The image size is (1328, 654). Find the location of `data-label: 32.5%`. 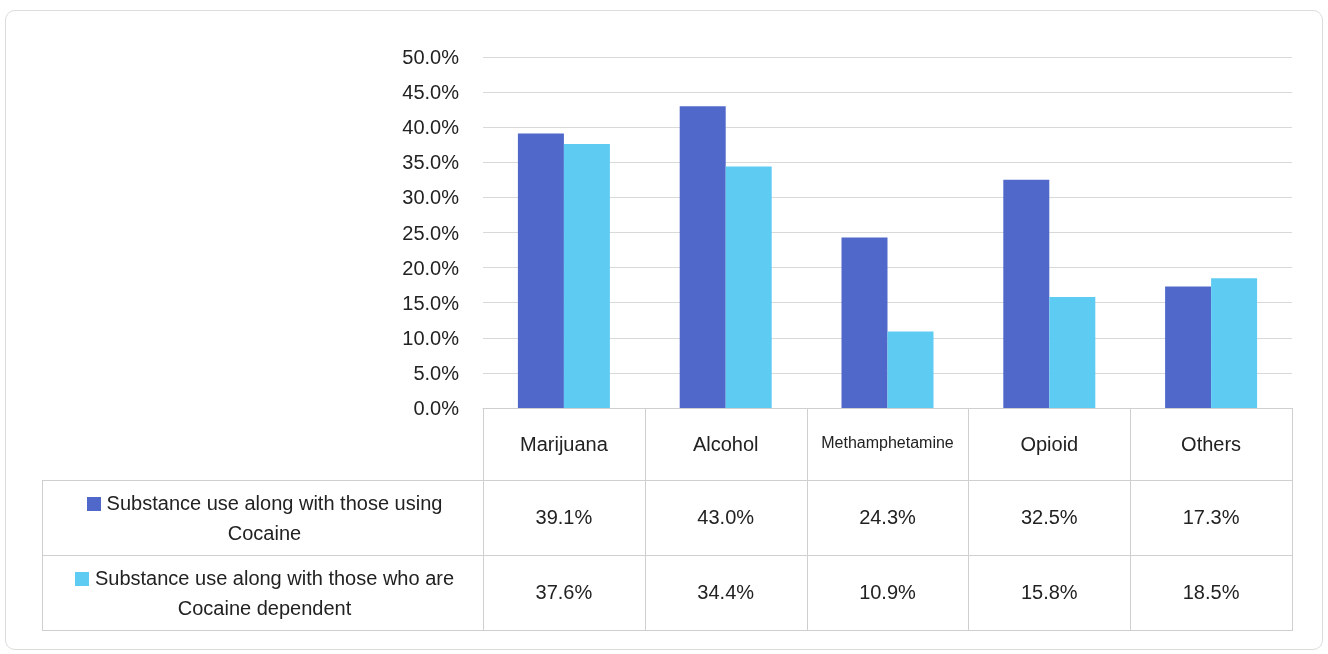

data-label: 32.5% is located at coordinates (1049, 517).